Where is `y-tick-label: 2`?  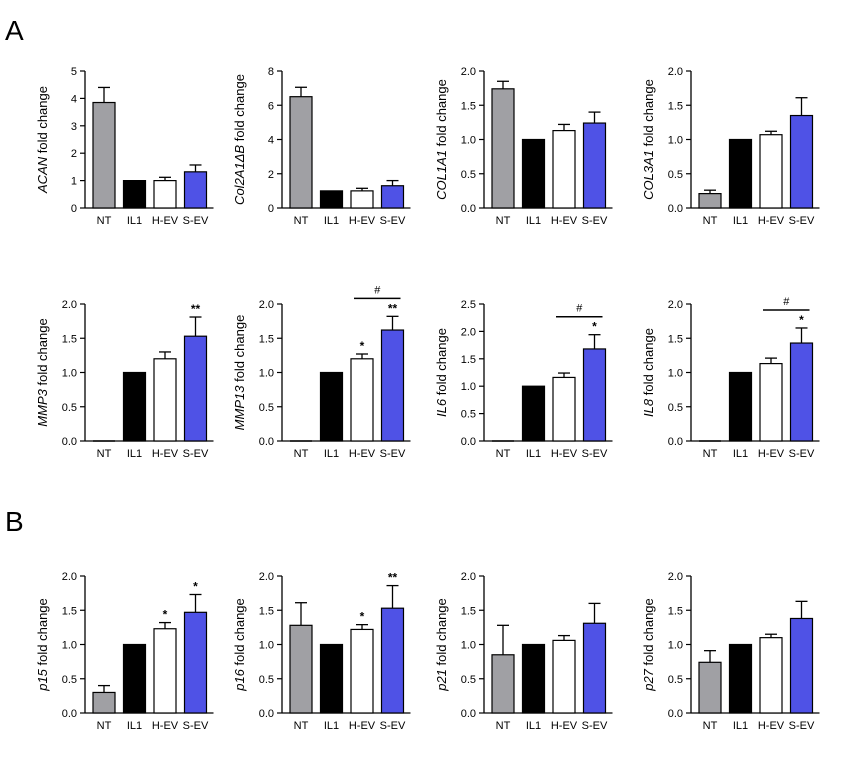
y-tick-label: 2 is located at coordinates (271, 175).